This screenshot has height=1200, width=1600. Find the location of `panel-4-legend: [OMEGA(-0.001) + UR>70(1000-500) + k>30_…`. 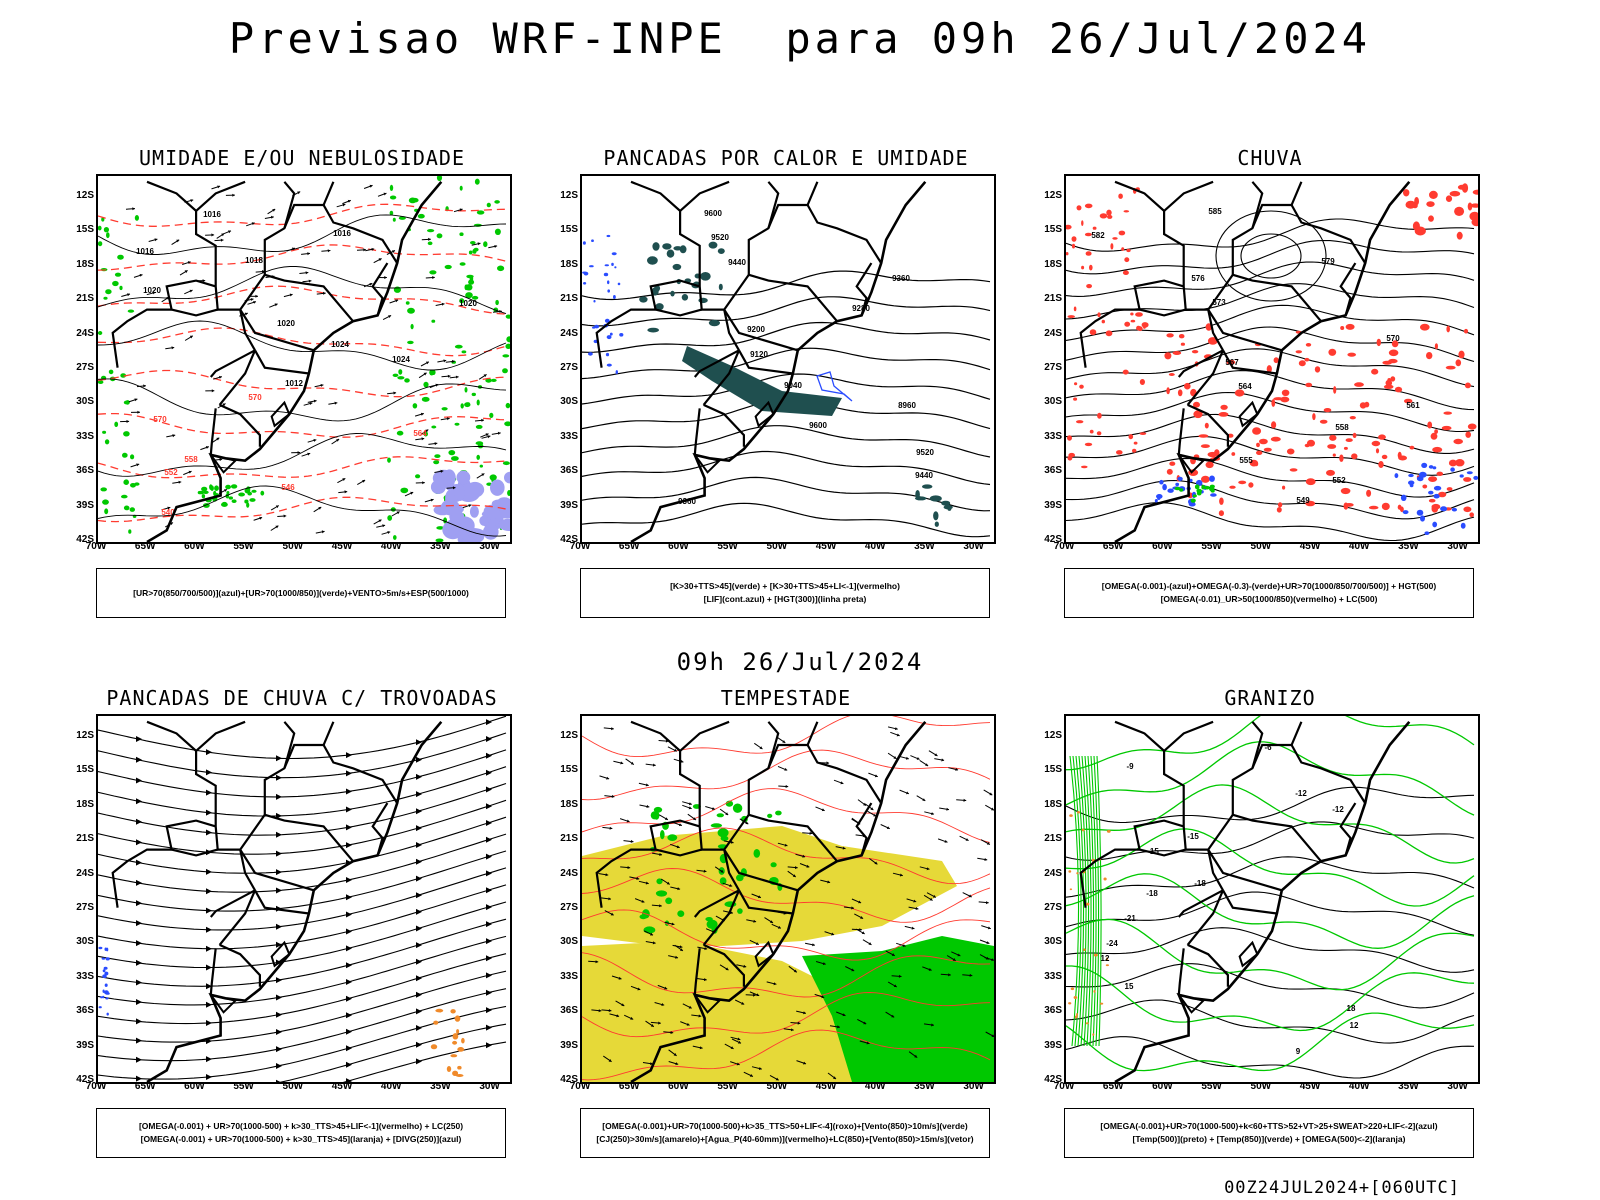

panel-4-legend: [OMEGA(-0.001) + UR>70(1000-500) + k>30_… is located at coordinates (301, 1133).